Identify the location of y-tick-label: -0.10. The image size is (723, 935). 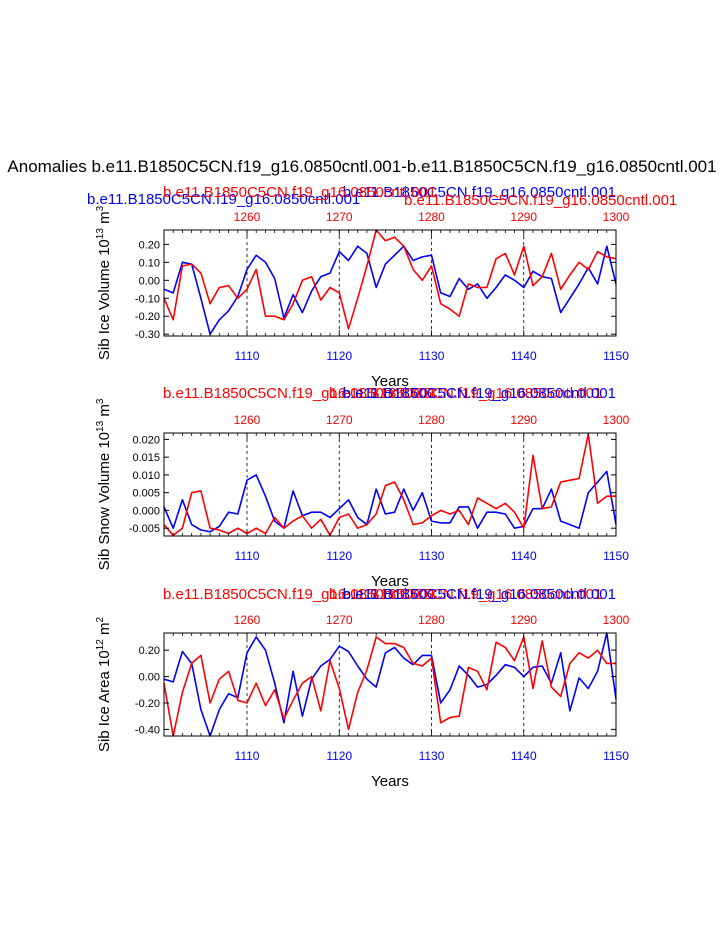
(147, 299).